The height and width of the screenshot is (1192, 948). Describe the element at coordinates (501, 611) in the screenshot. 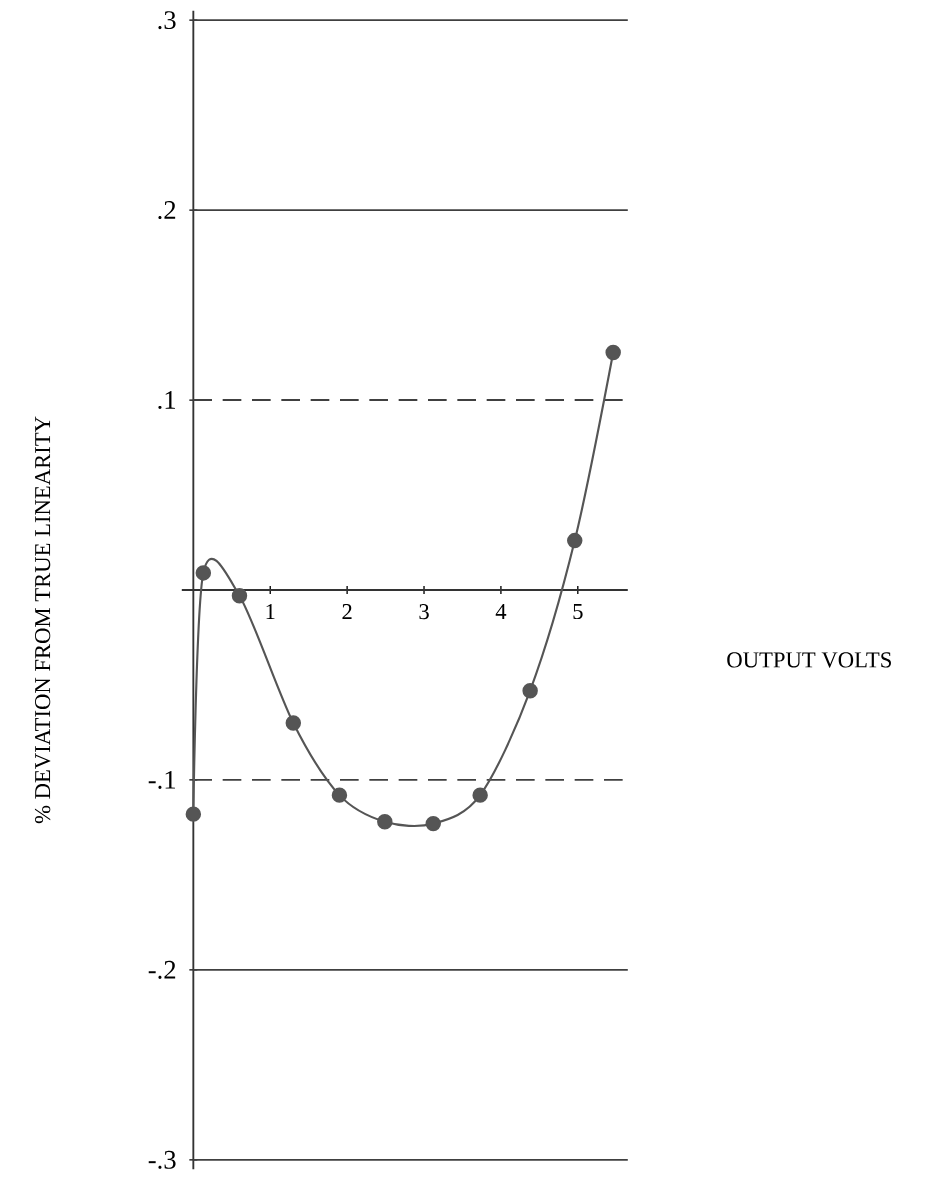

I see `x-tick-label: 4` at that location.